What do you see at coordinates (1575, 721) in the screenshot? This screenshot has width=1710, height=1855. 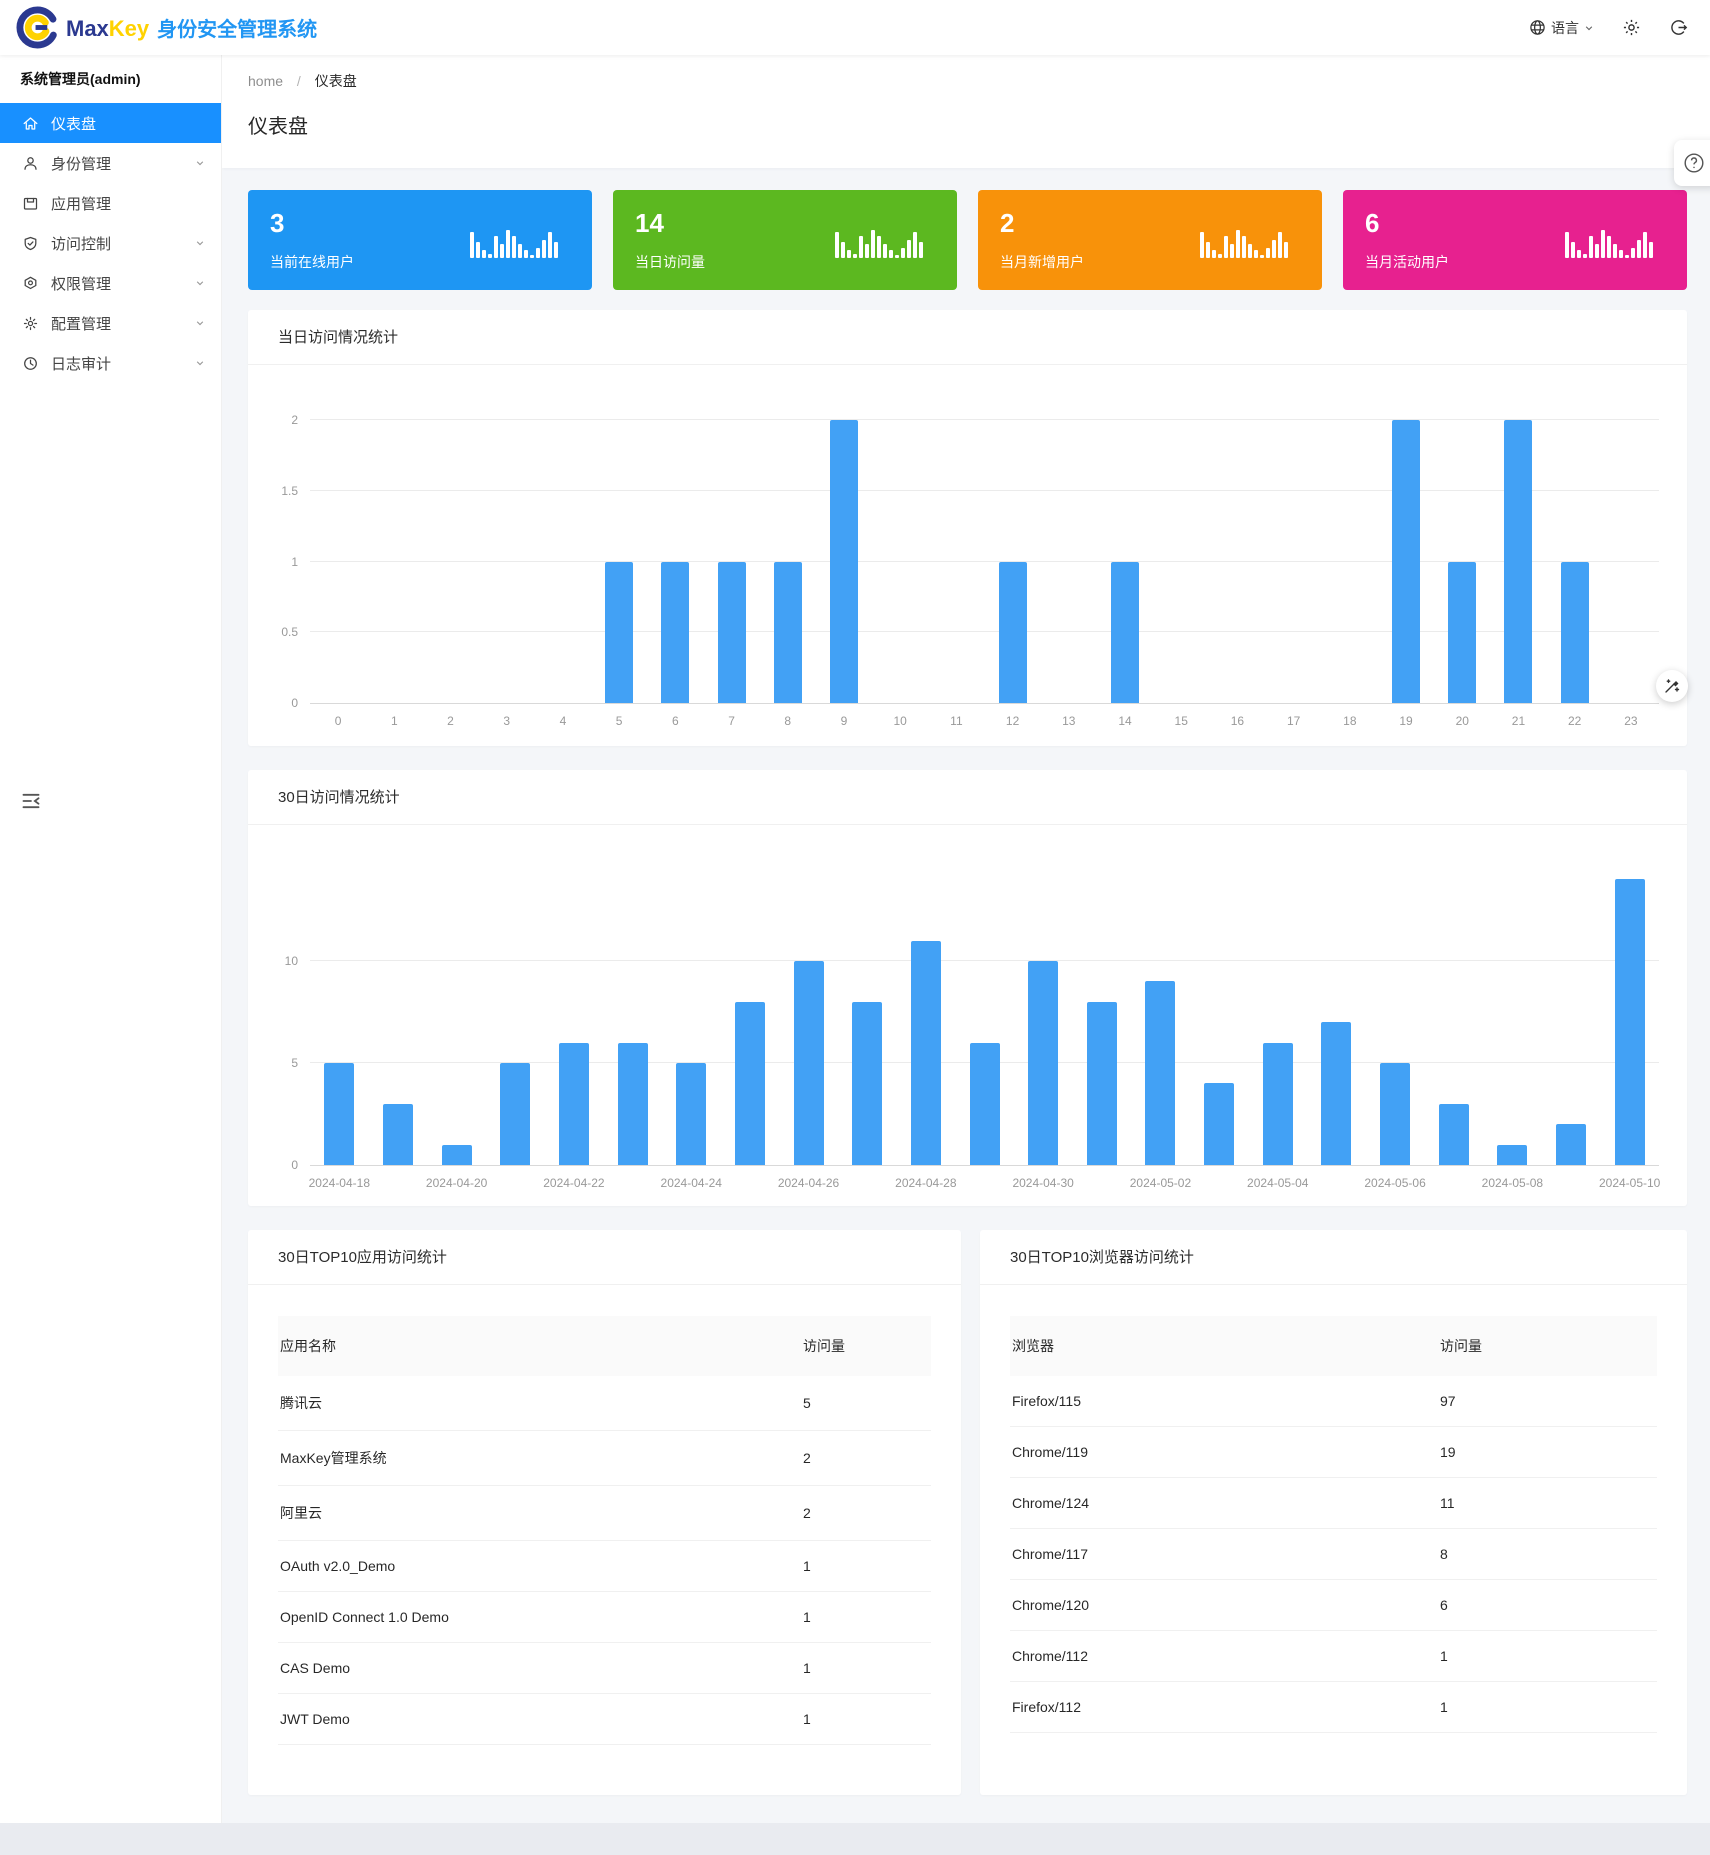 I see `x-axis-tick: 22` at bounding box center [1575, 721].